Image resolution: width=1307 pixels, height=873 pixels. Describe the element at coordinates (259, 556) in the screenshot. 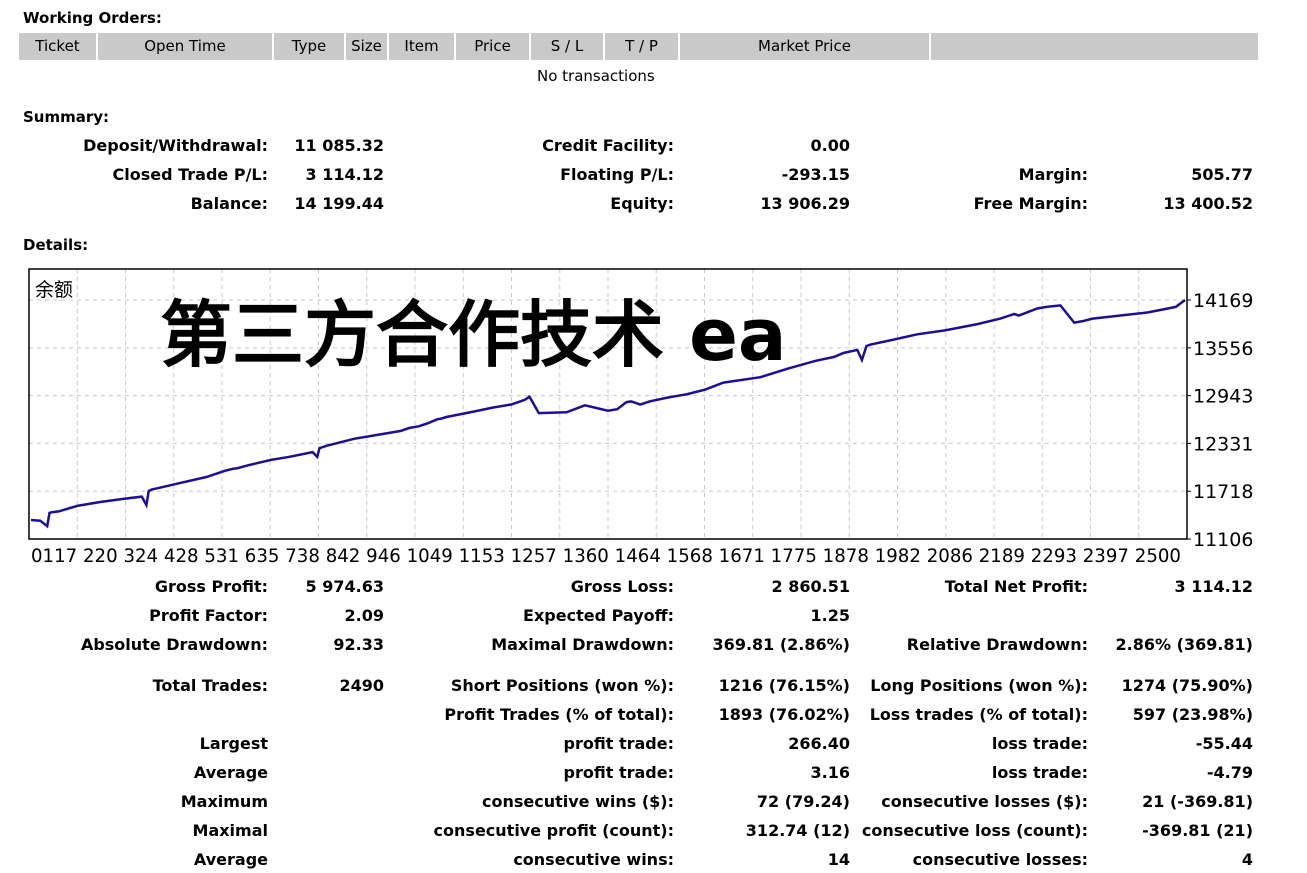

I see `x-tick-label: 635` at that location.